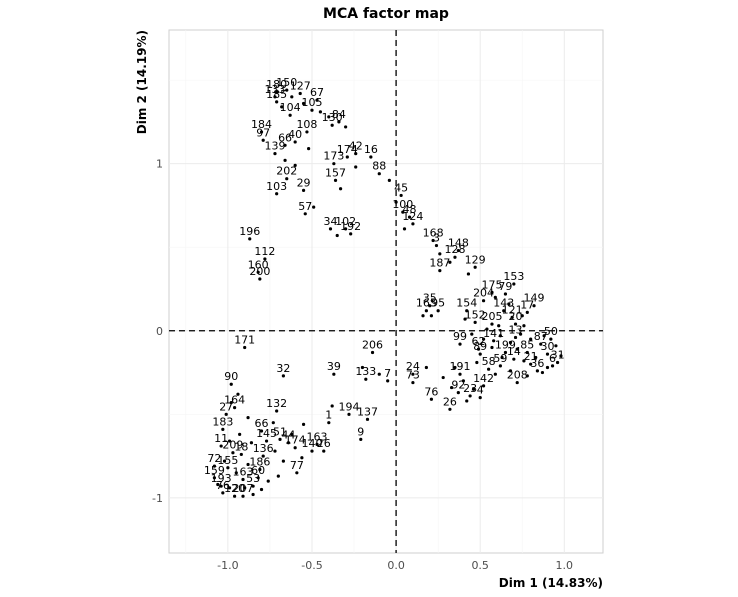  Describe the element at coordinates (334, 366) in the screenshot. I see `point-label: 39` at that location.